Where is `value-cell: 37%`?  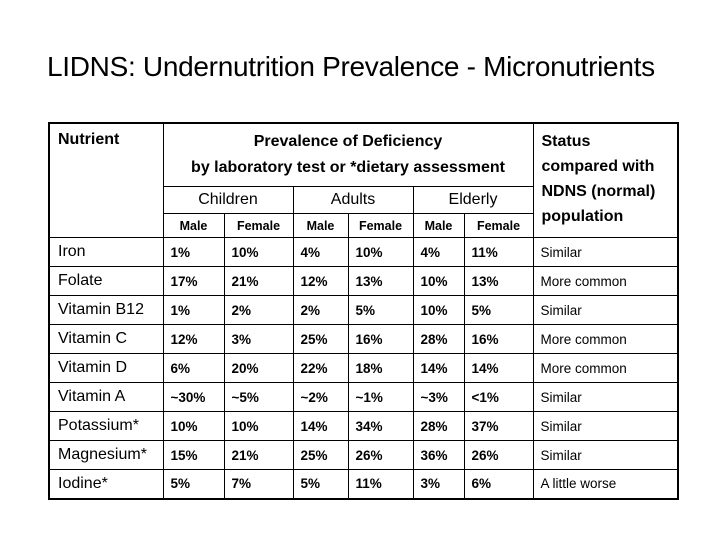 value-cell: 37% is located at coordinates (498, 426).